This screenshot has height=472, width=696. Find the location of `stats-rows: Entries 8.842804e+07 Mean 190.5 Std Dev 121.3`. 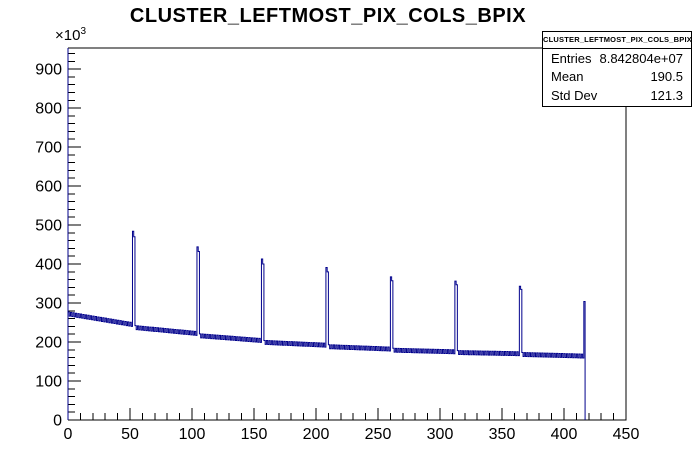

stats-rows: Entries 8.842804e+07 Mean 190.5 Std Dev 121.3 is located at coordinates (617, 77).